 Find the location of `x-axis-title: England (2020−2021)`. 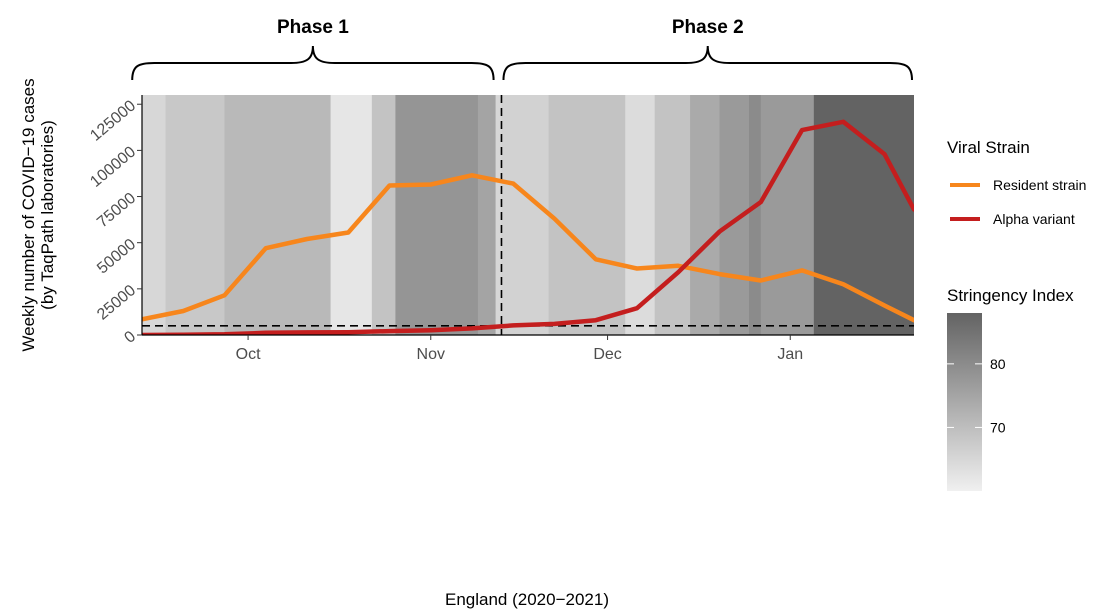

x-axis-title: England (2020−2021) is located at coordinates (527, 599).